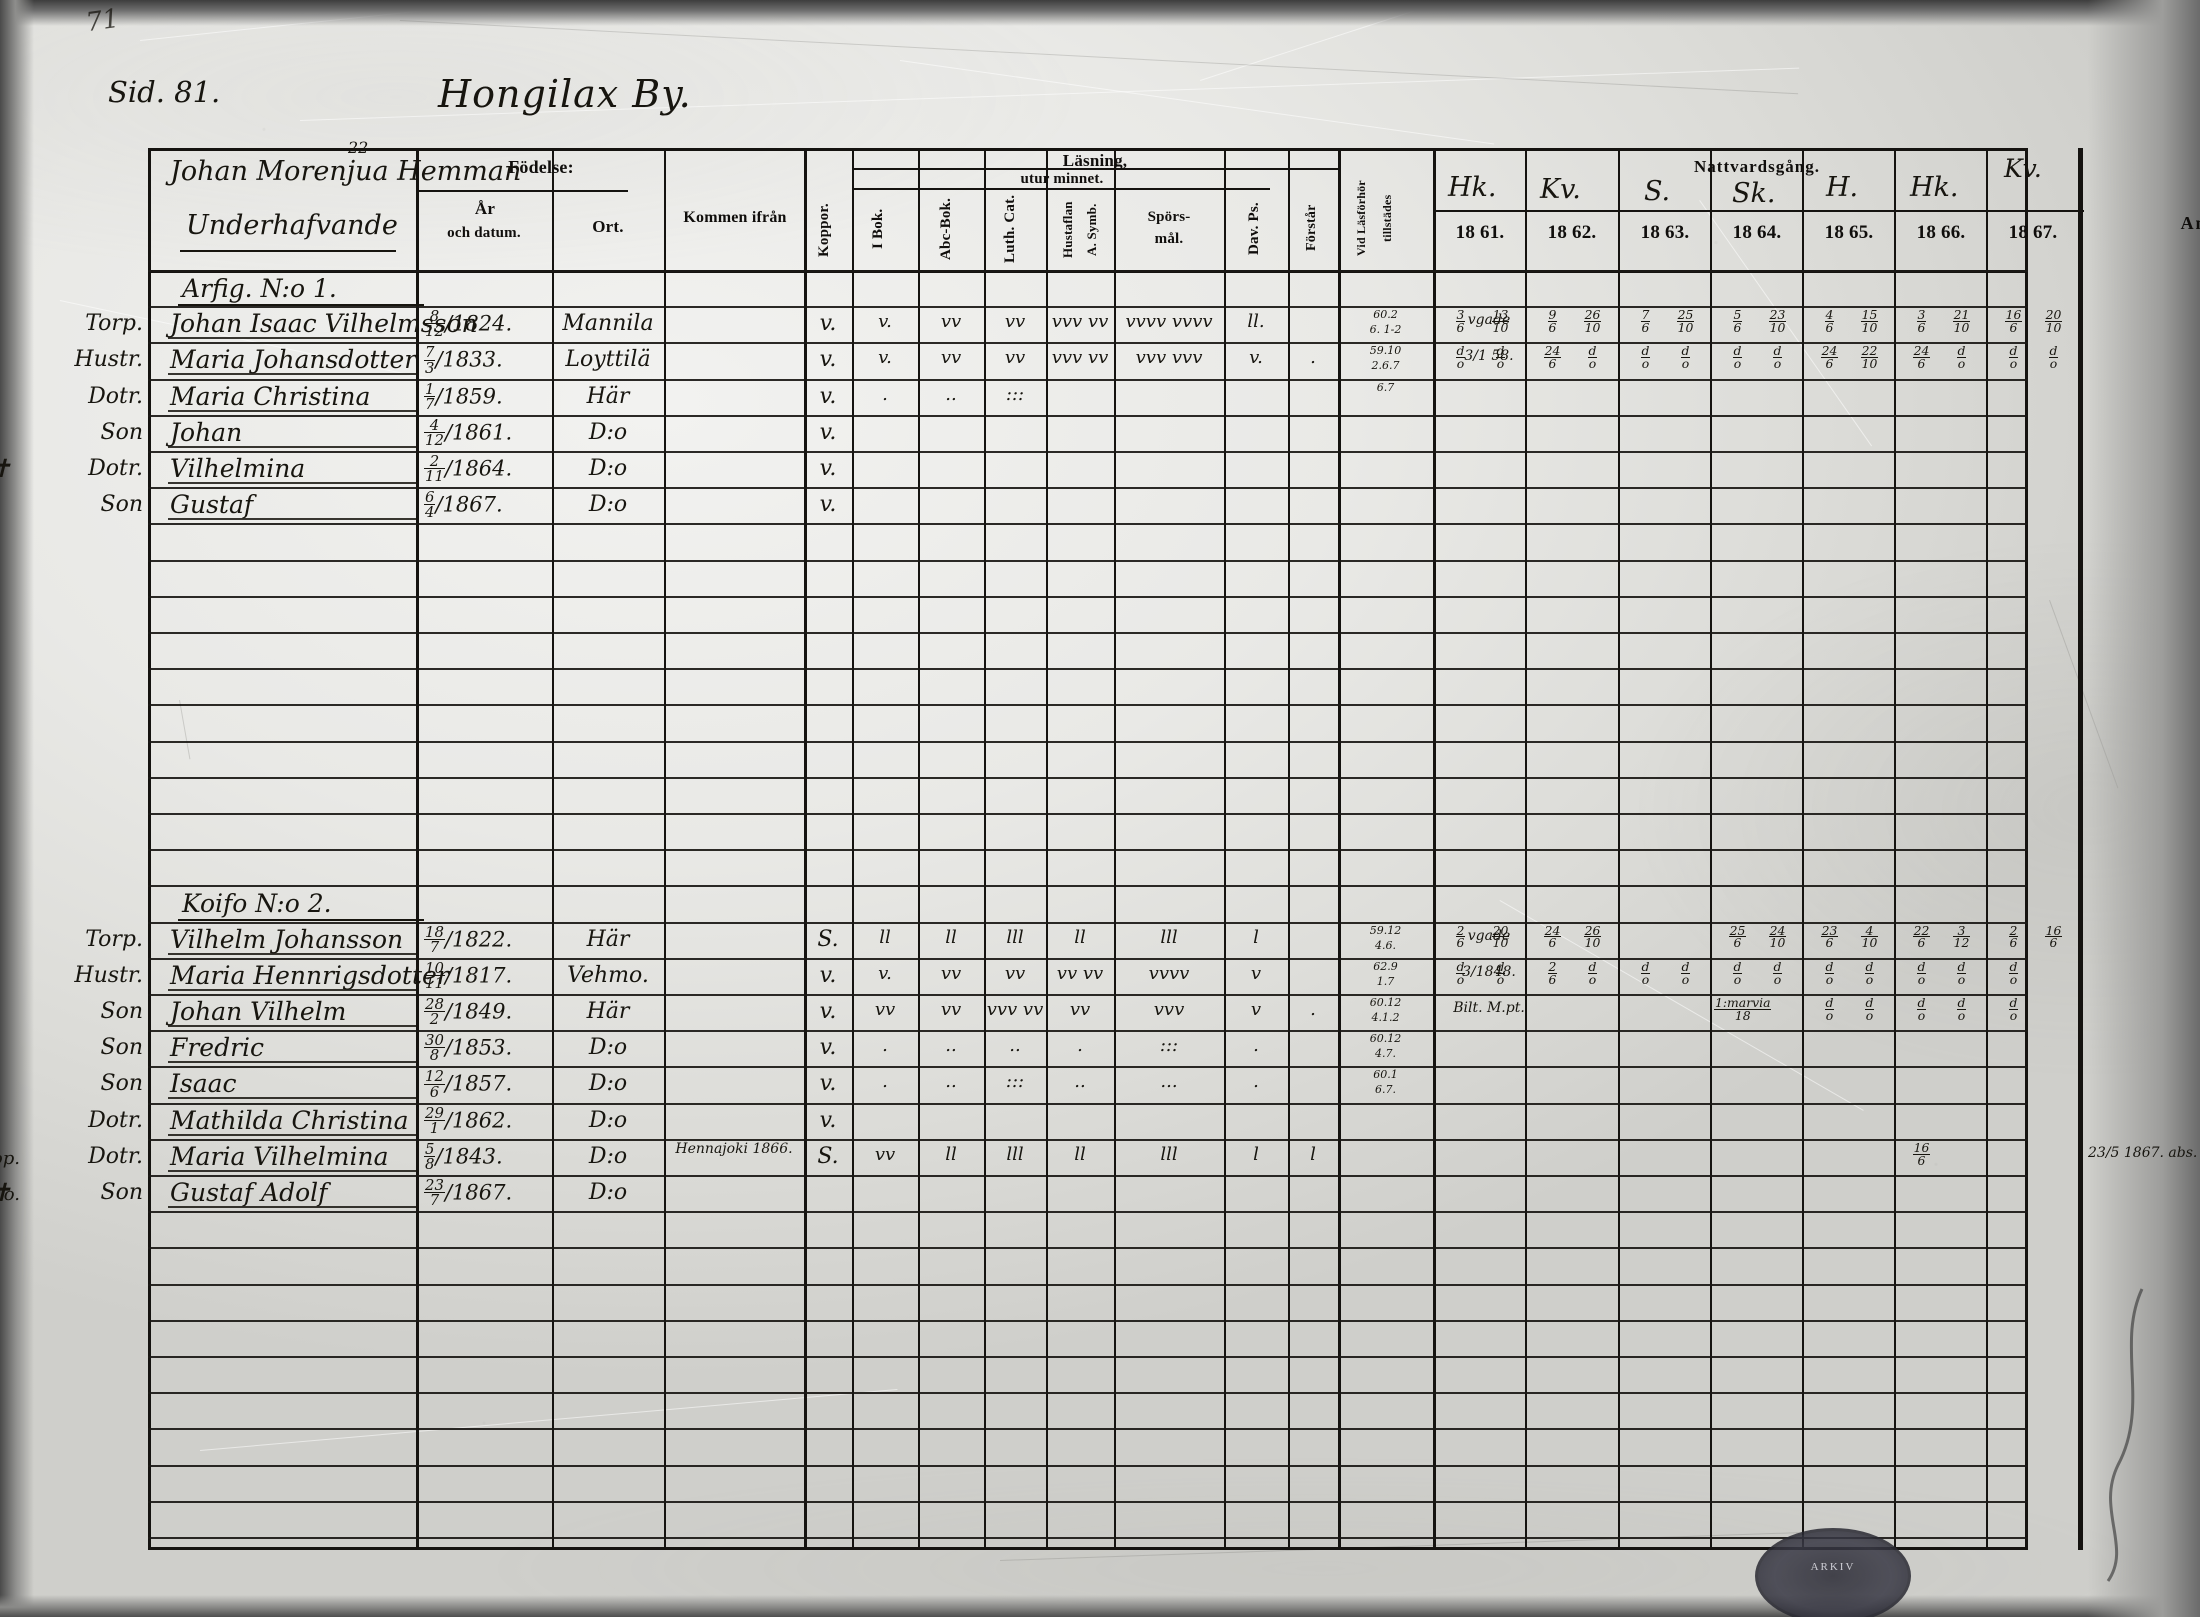 Image resolution: width=2200 pixels, height=1617 pixels. I want to click on dav-ps-mark: l, so click(1256, 937).